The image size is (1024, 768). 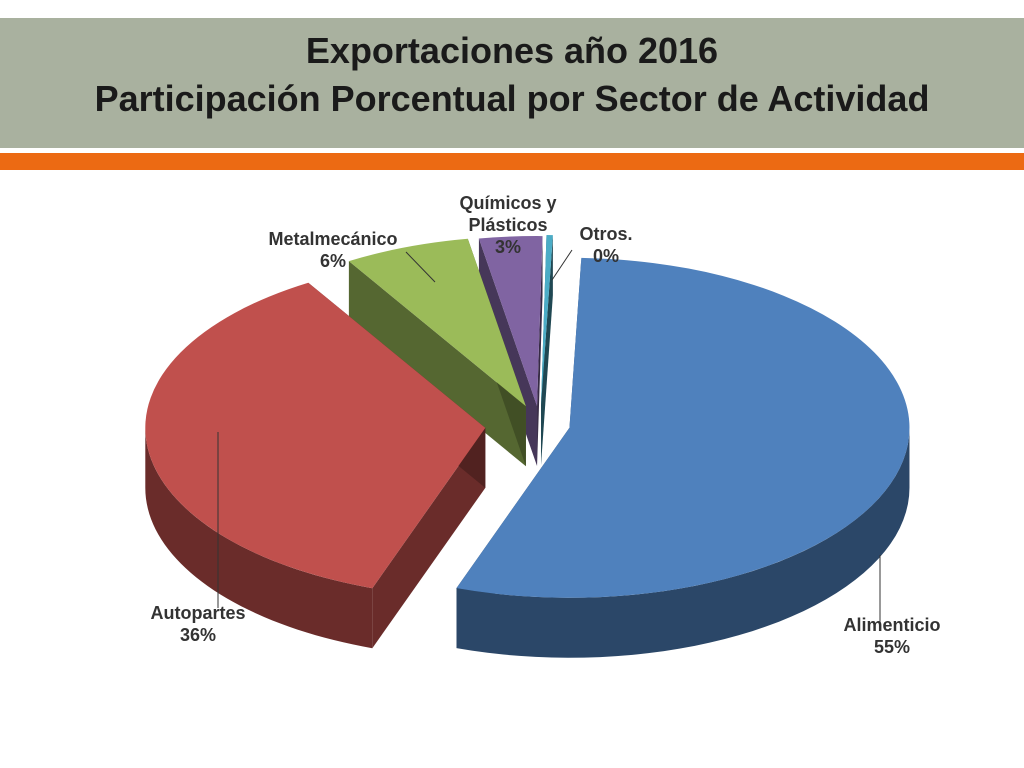 What do you see at coordinates (197, 624) in the screenshot?
I see `label-autopartes: Autopartes 36%` at bounding box center [197, 624].